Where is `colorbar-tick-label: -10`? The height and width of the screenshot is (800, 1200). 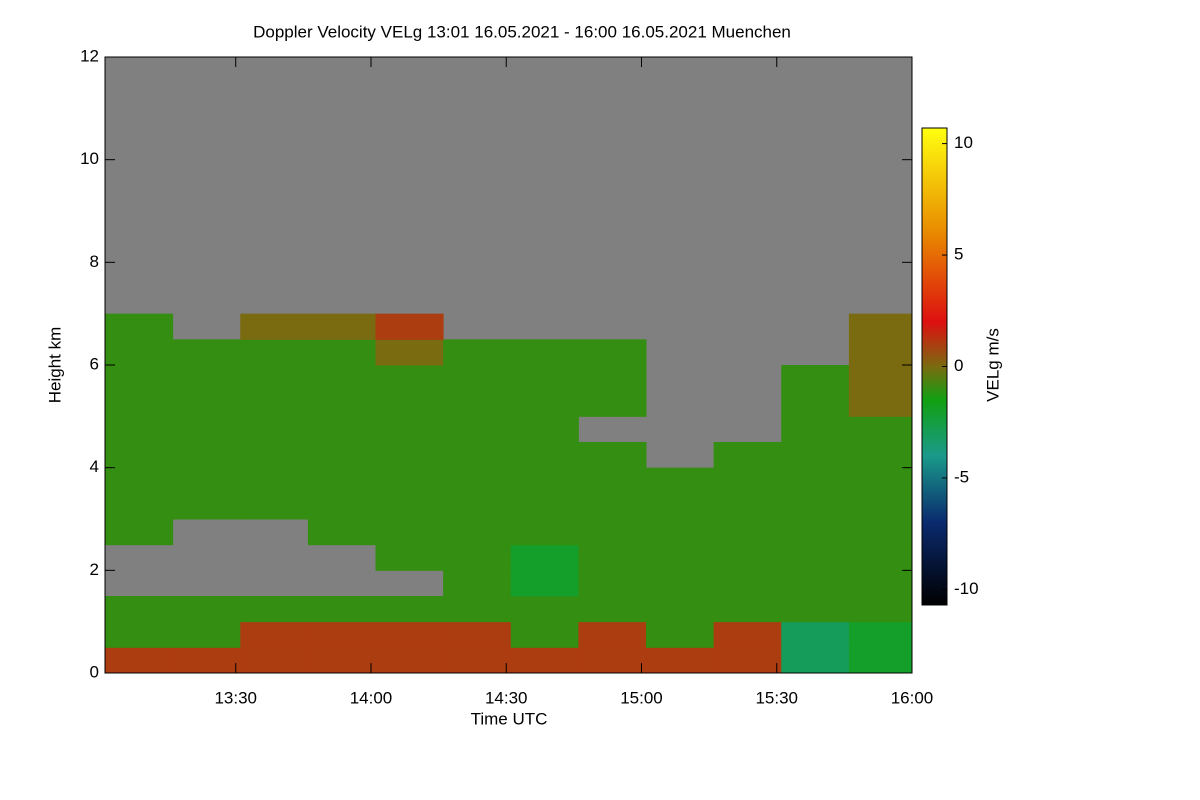 colorbar-tick-label: -10 is located at coordinates (966, 588).